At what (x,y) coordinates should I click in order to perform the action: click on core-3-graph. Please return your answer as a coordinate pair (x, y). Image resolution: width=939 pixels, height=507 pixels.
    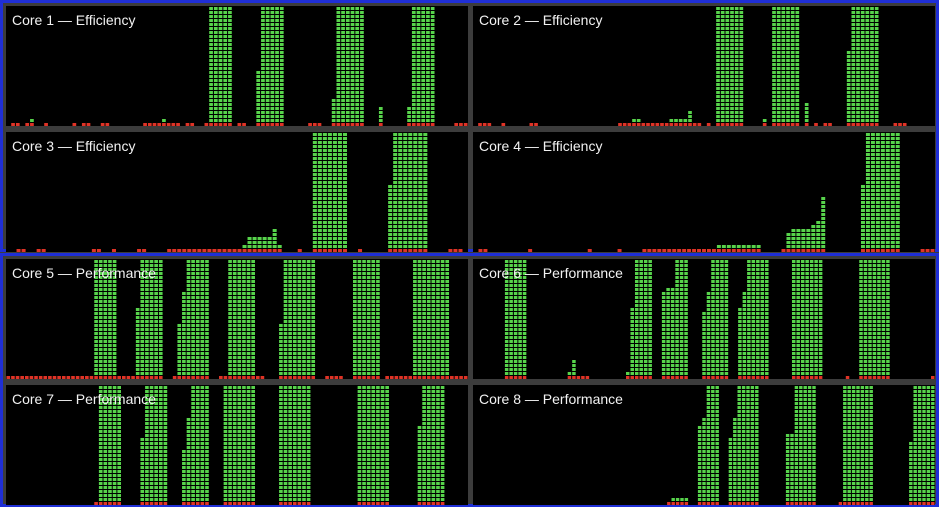
    Looking at the image, I should click on (239, 192).